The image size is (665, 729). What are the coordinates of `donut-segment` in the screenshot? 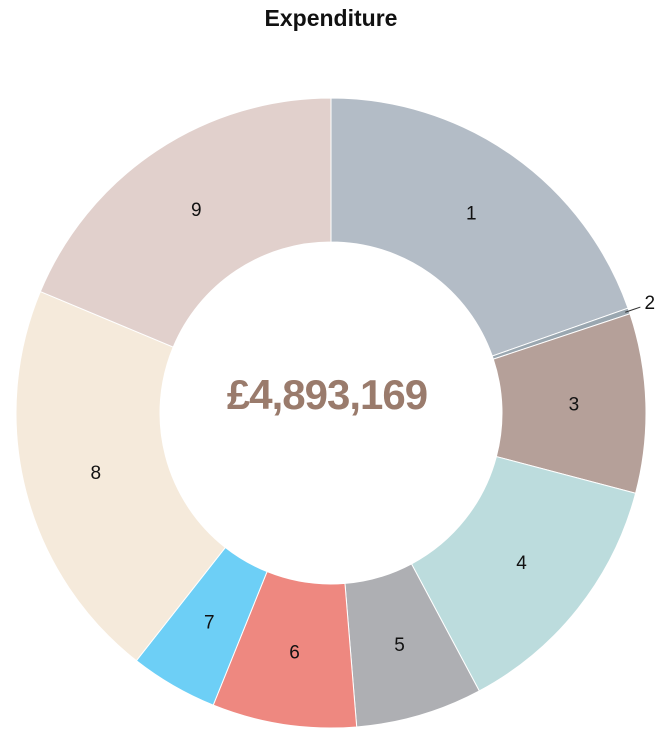 It's located at (523, 573).